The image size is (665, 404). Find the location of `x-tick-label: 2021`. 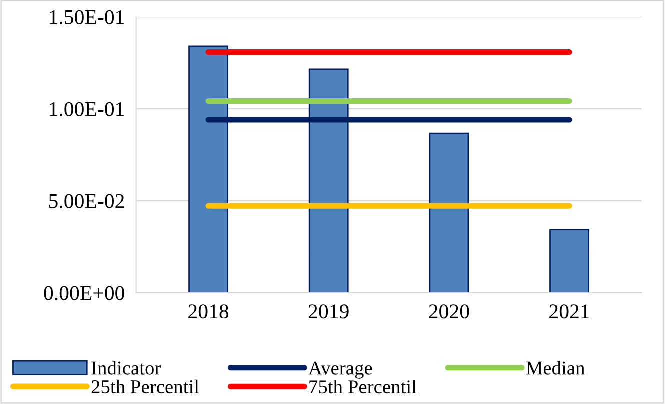

x-tick-label: 2021 is located at coordinates (570, 311).